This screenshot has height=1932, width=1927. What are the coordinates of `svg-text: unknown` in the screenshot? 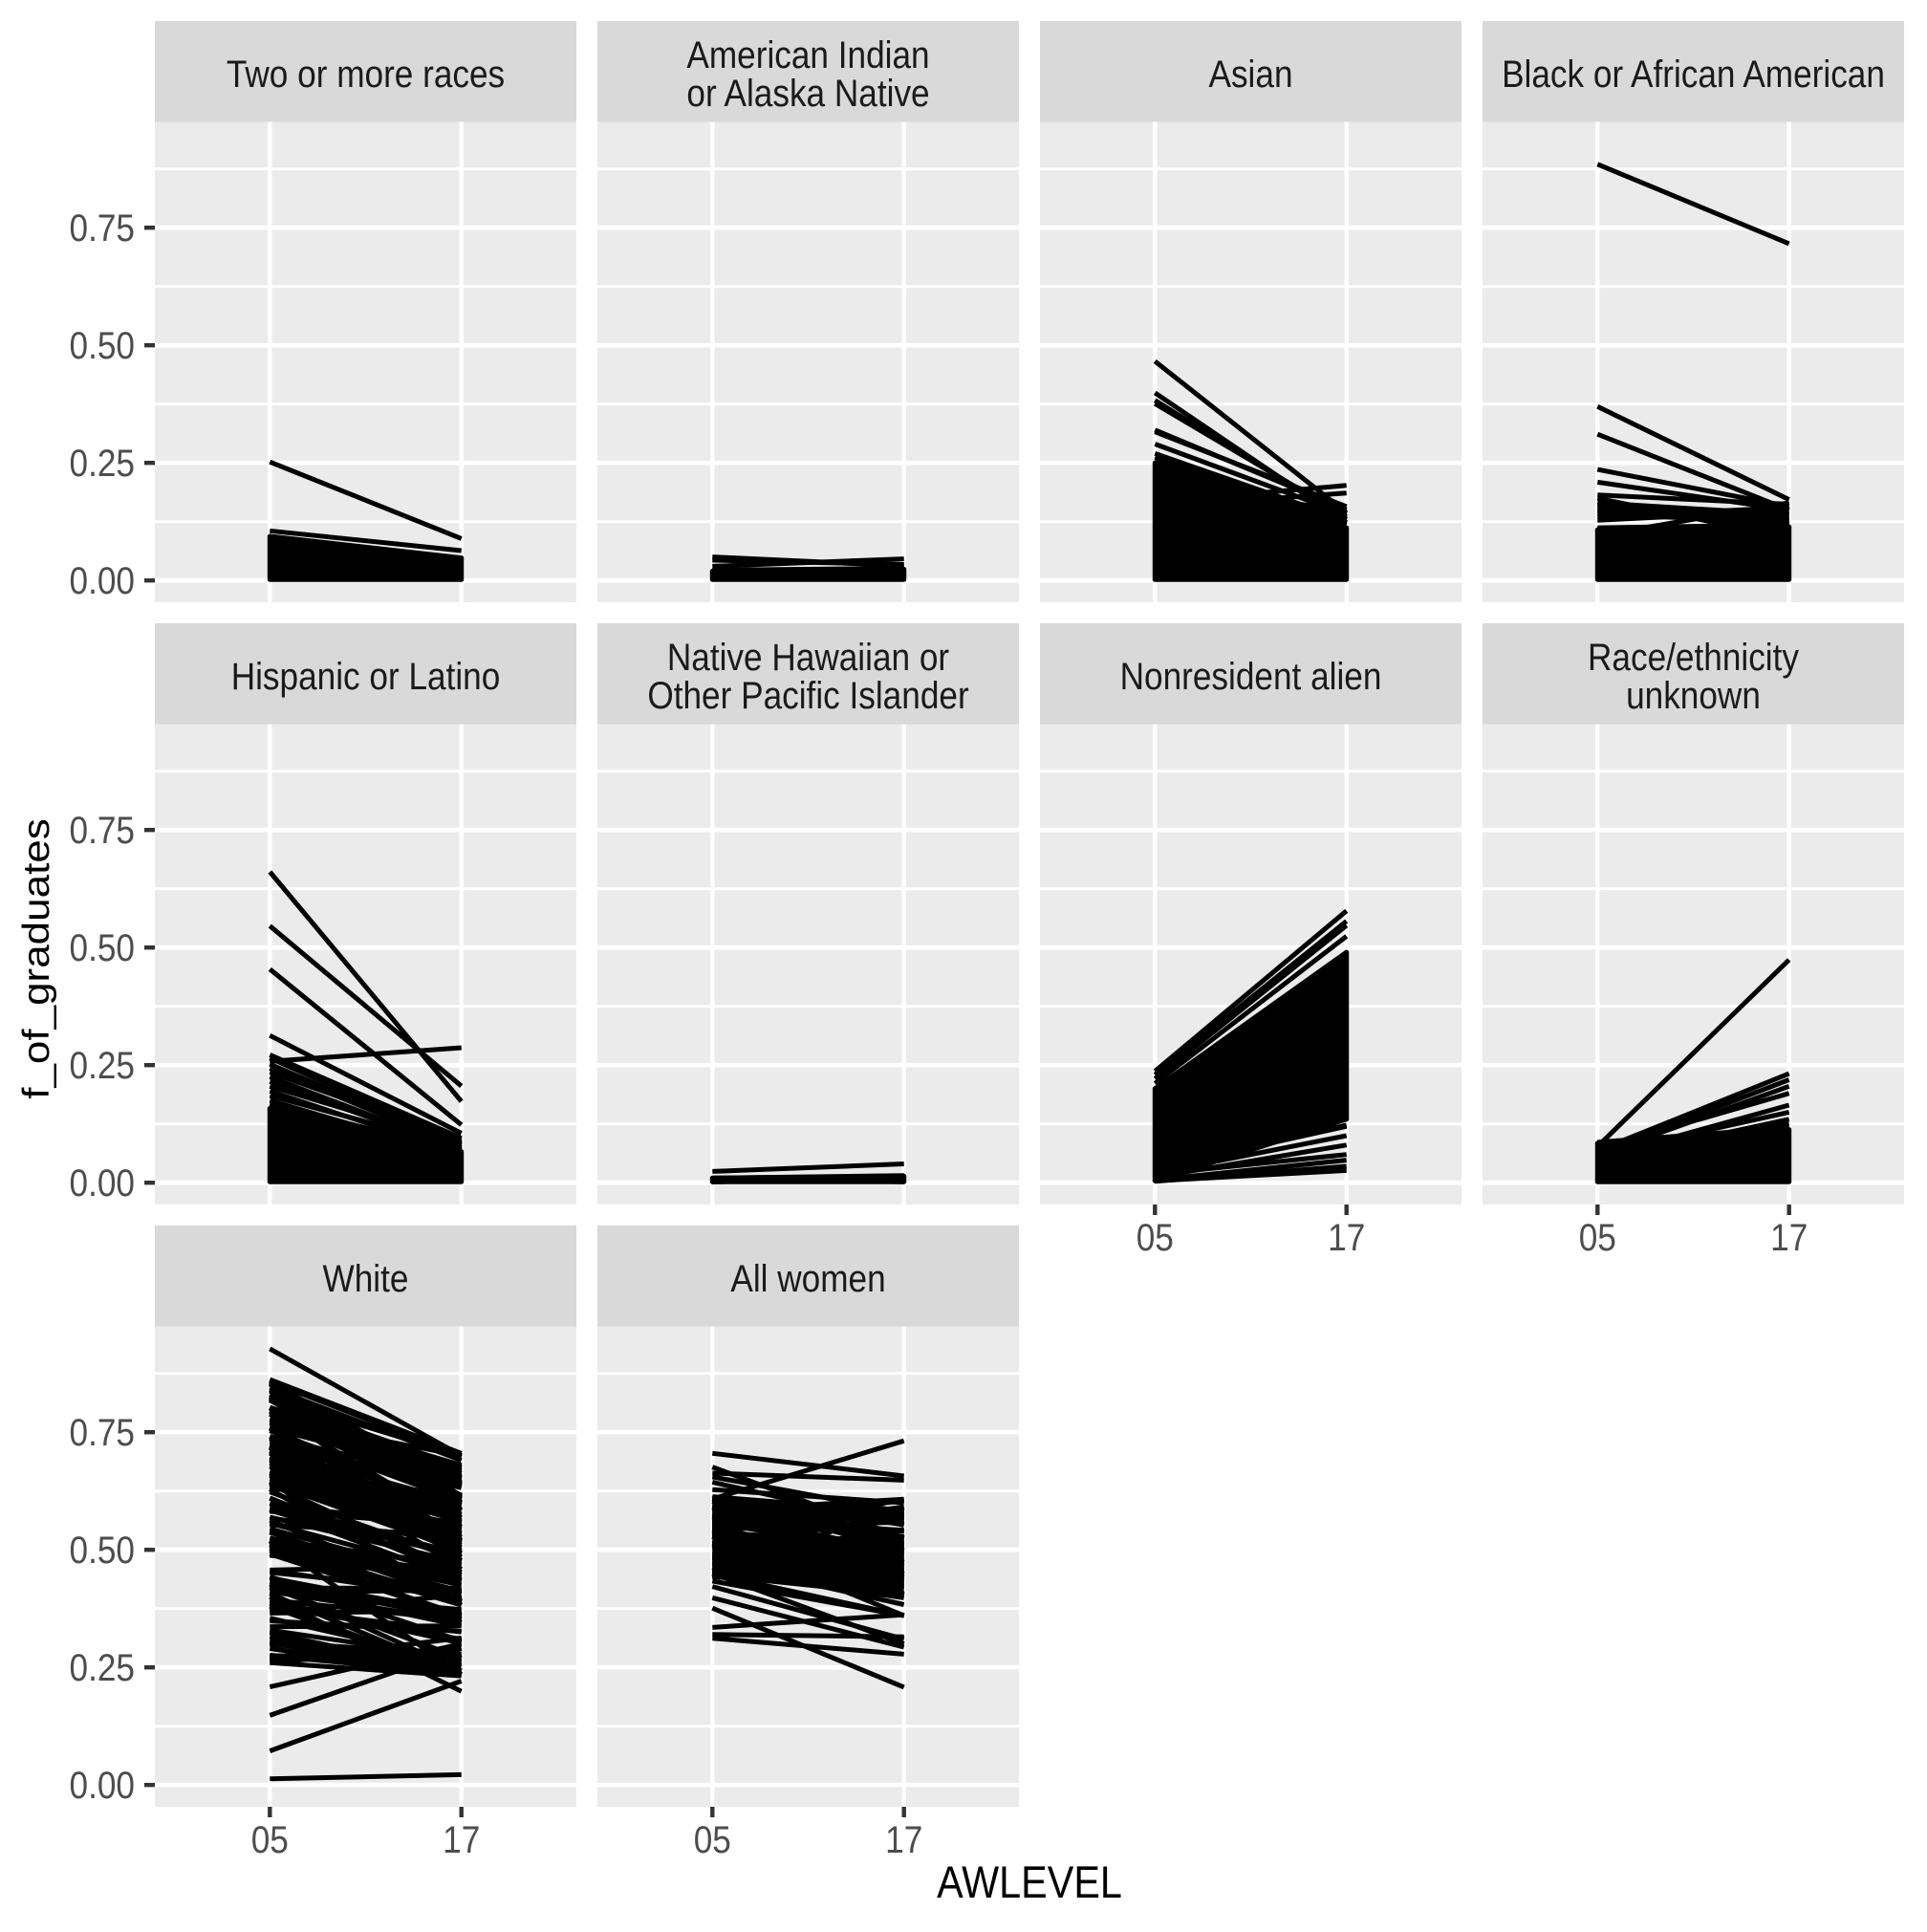 It's located at (1694, 696).